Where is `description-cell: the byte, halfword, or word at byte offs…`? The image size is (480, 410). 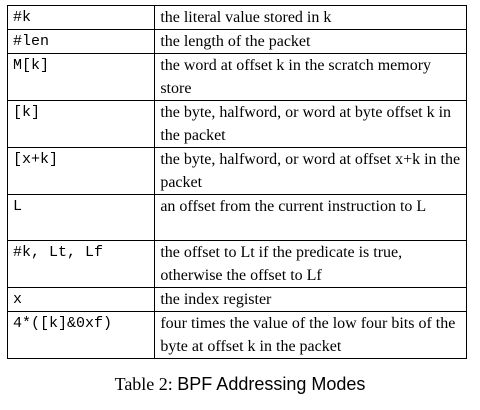 description-cell: the byte, halfword, or word at byte offs… is located at coordinates (310, 124).